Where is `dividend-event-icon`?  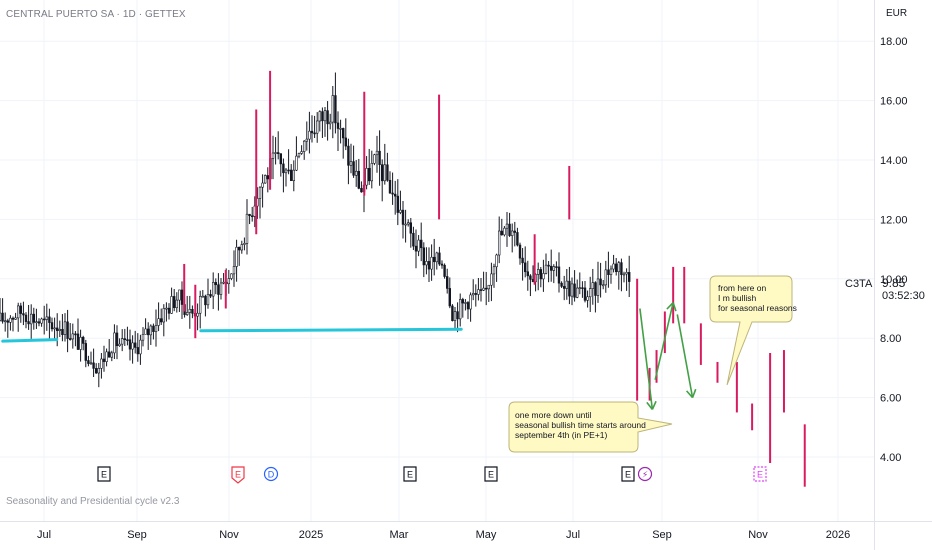
dividend-event-icon is located at coordinates (271, 474).